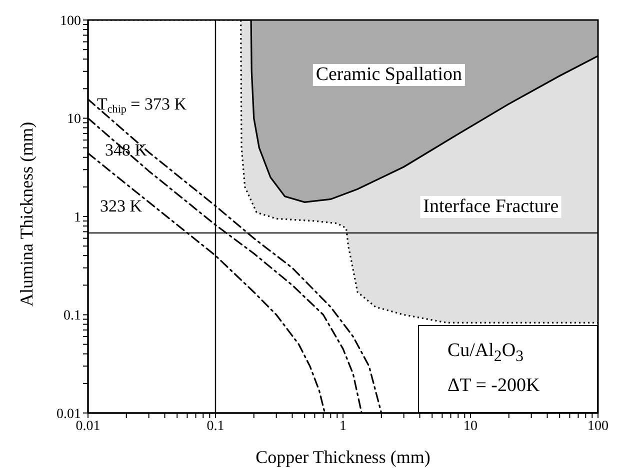 Image resolution: width=636 pixels, height=475 pixels. Describe the element at coordinates (471, 426) in the screenshot. I see `x-tick-label: 10` at that location.